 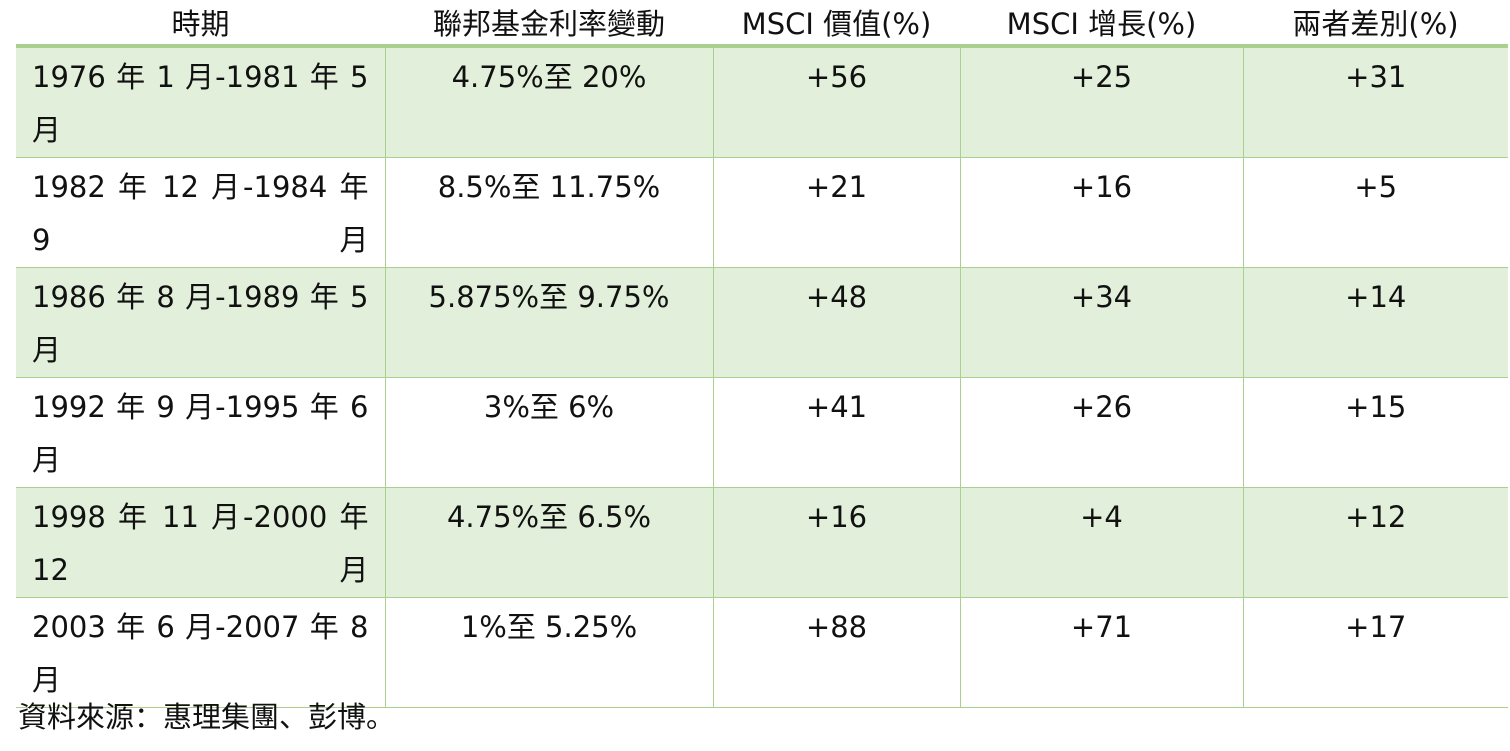 I want to click on table-cell: 3%至 6%, so click(x=548, y=432).